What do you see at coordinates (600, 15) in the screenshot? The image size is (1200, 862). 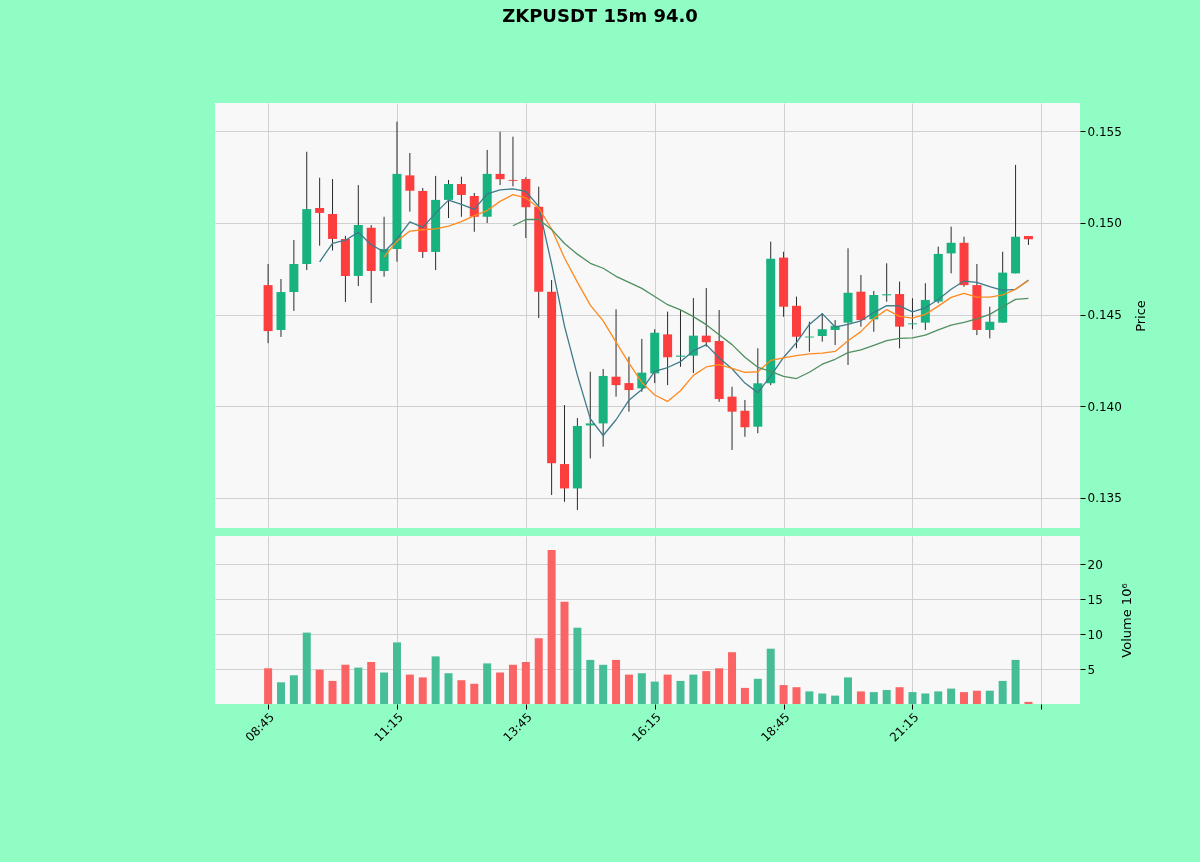 I see `chart-title: ZKPUSDT 15m 94.0` at bounding box center [600, 15].